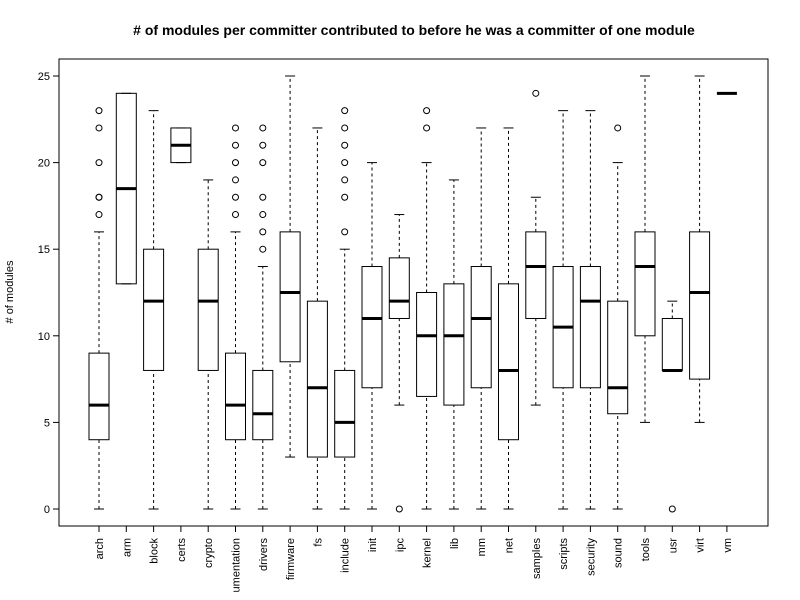  What do you see at coordinates (481, 318) in the screenshot?
I see `box-mm` at bounding box center [481, 318].